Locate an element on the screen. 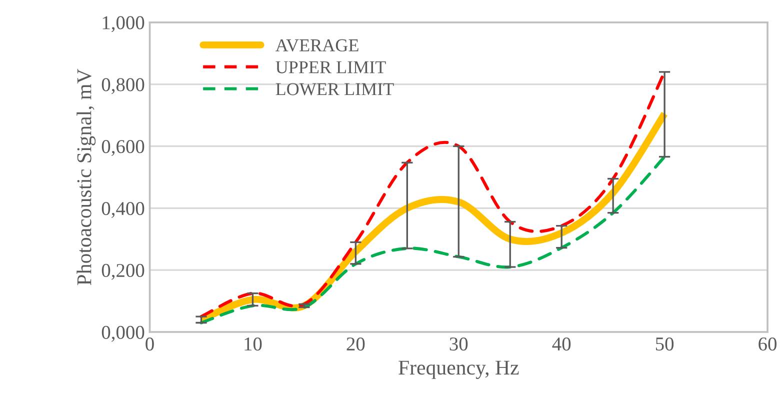 The image size is (780, 414). legend-label: AVERAGE is located at coordinates (316, 45).